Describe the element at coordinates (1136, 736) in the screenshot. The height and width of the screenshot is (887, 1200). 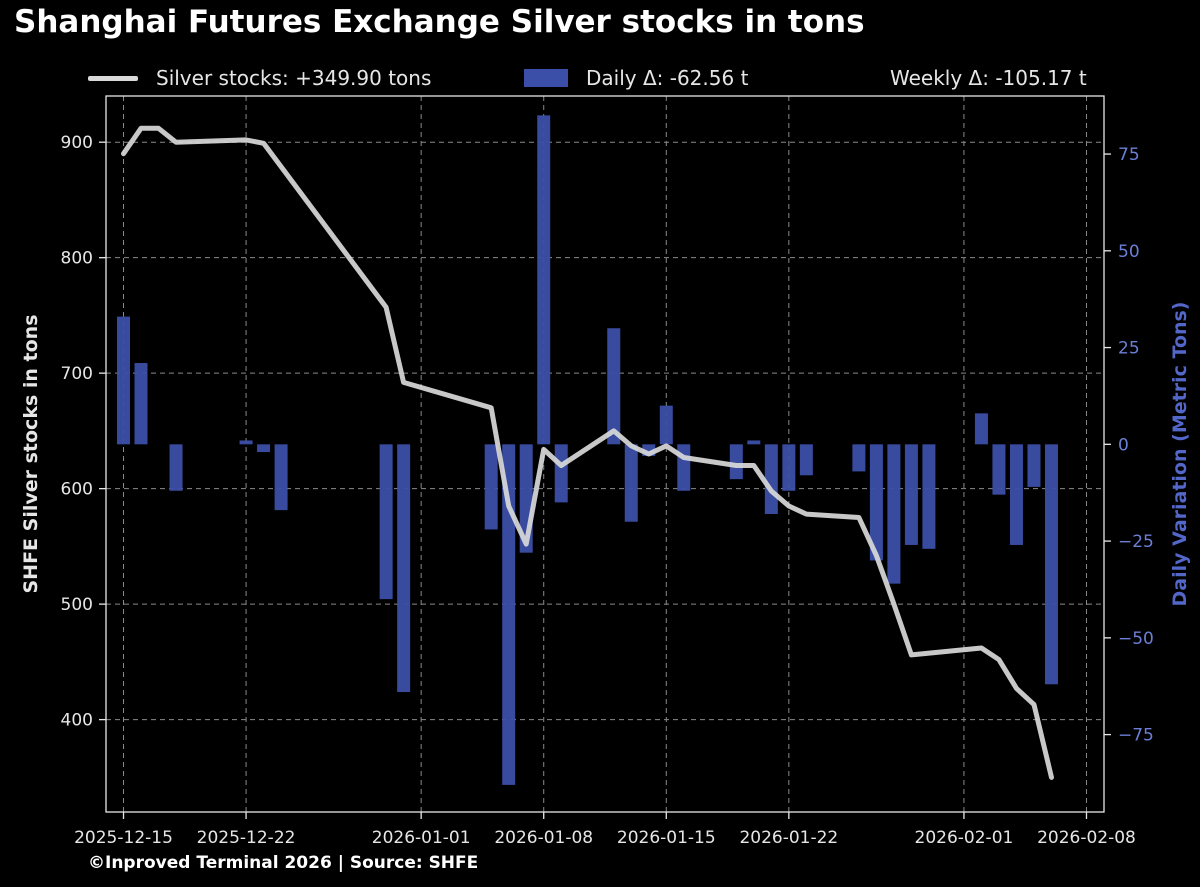
I see `right-tick-label: −75` at that location.